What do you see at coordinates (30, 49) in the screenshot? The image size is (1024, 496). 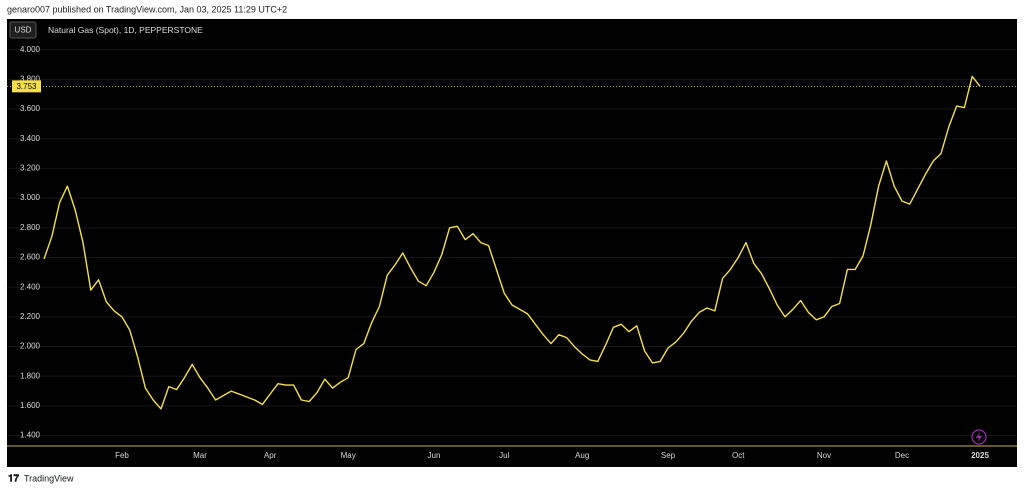 I see `y-tick-label: 4.000` at bounding box center [30, 49].